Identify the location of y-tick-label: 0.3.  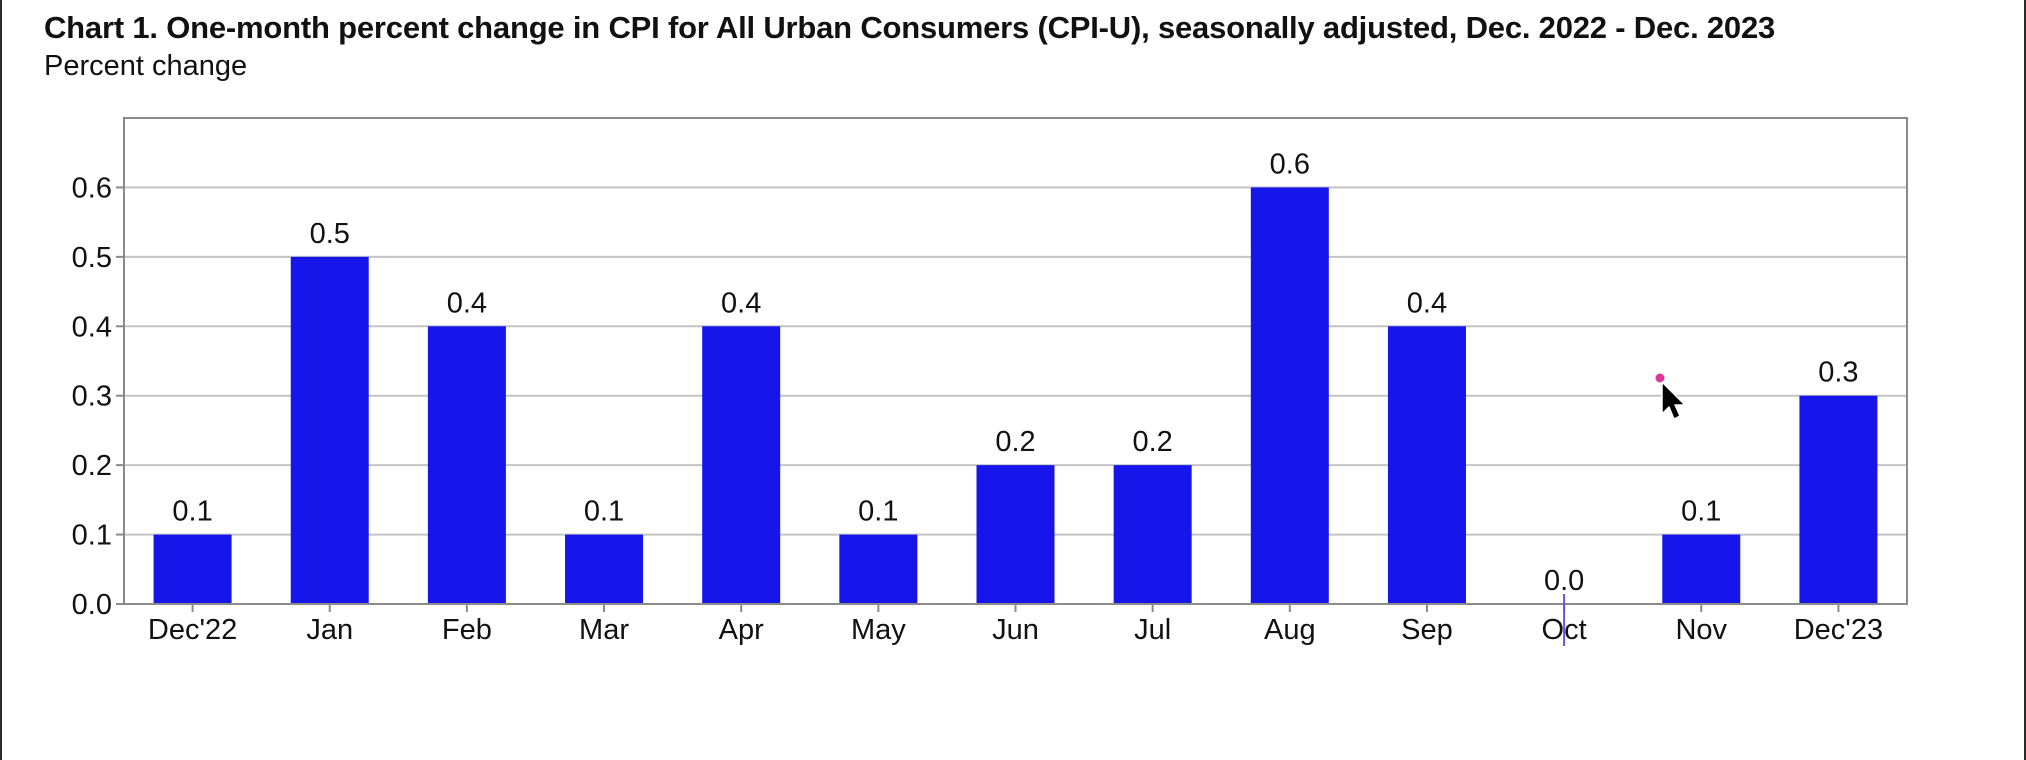
(92, 397).